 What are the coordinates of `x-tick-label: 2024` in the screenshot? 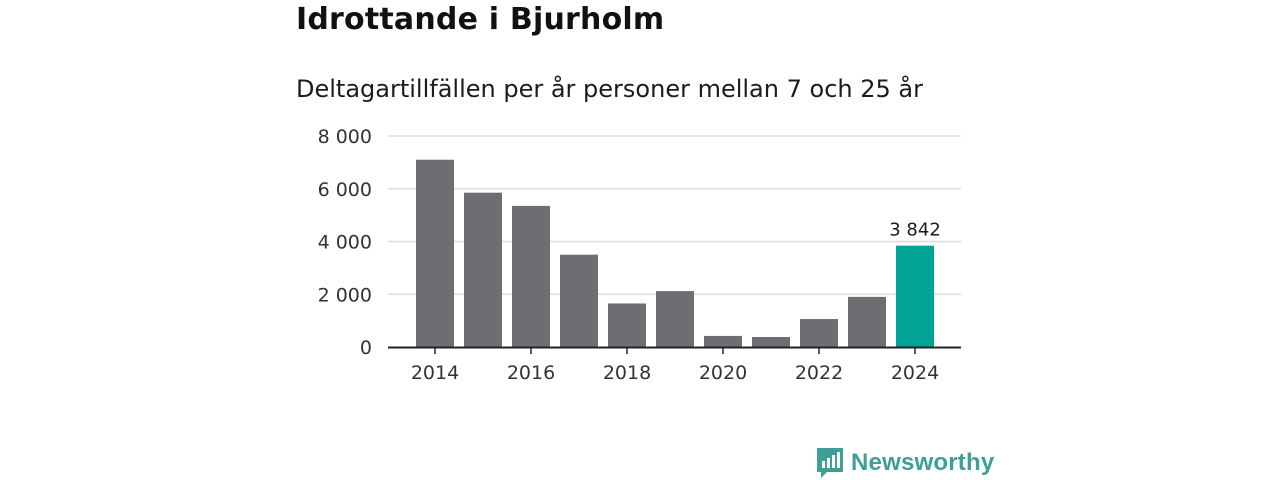 It's located at (915, 373).